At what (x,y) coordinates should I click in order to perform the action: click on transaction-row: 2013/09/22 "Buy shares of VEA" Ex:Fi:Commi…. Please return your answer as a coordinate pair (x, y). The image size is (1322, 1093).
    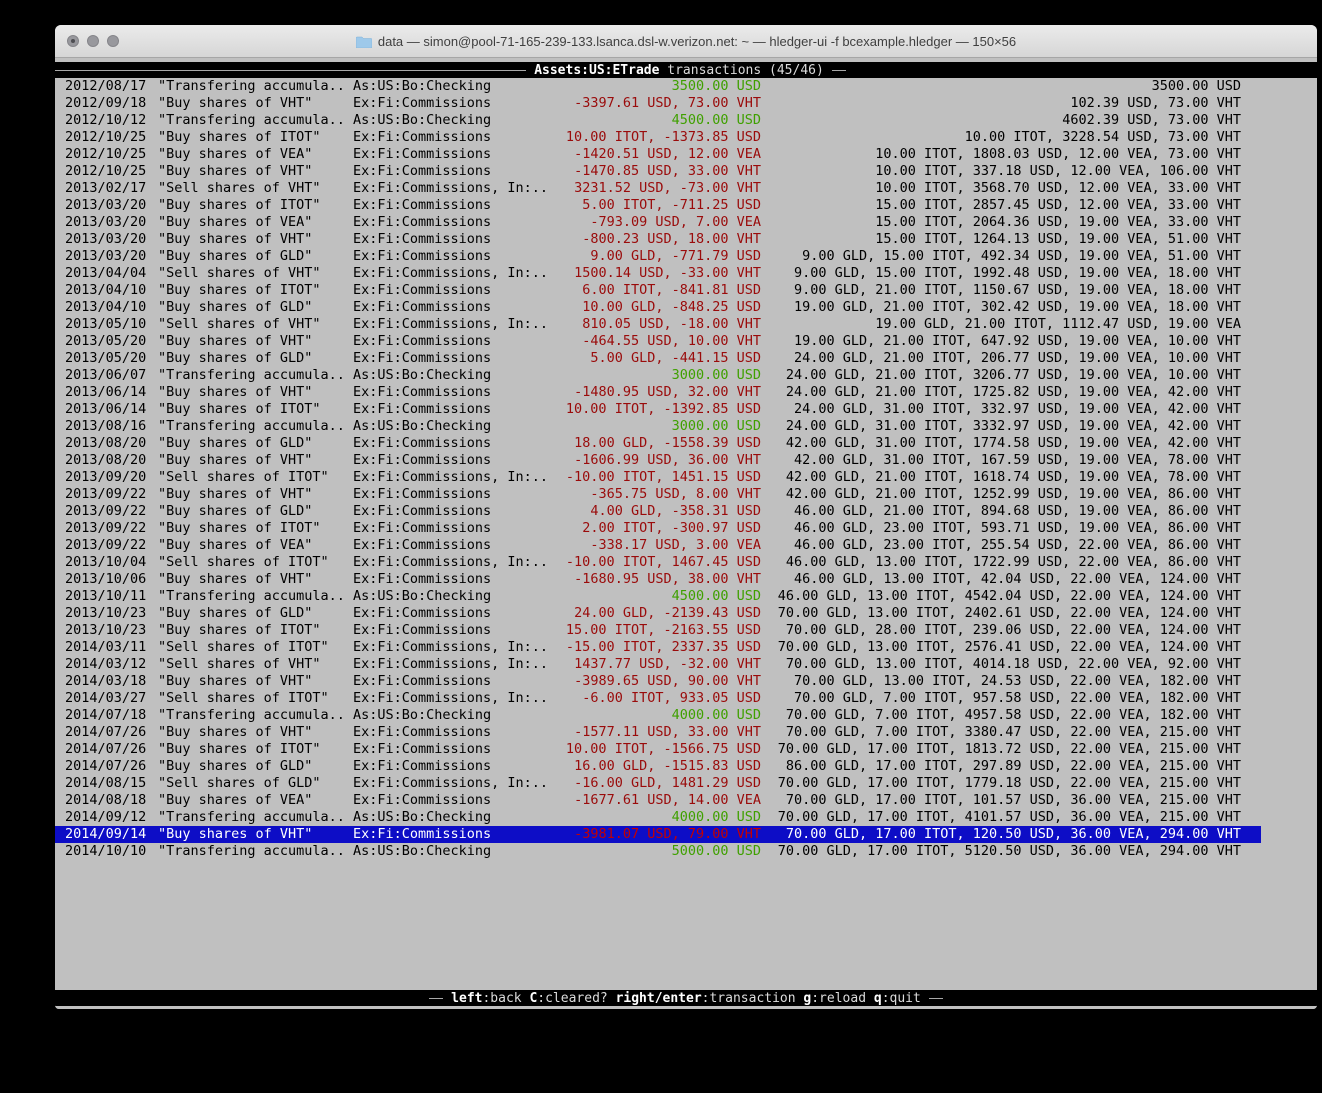
    Looking at the image, I should click on (658, 545).